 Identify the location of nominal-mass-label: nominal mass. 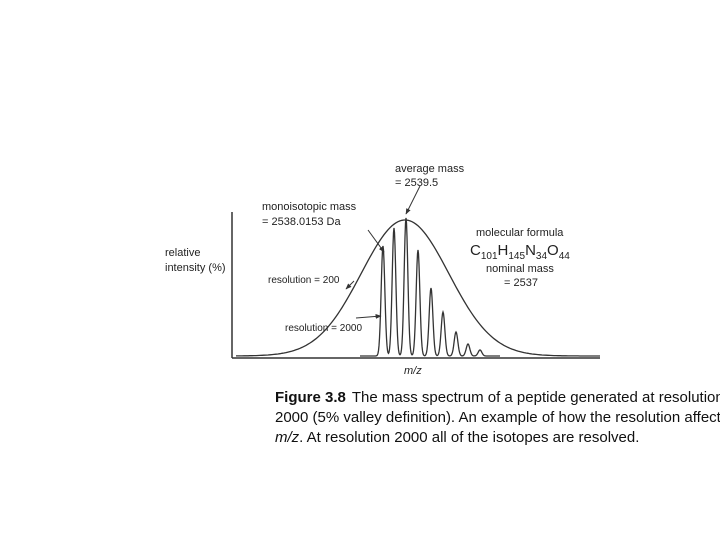
(520, 269).